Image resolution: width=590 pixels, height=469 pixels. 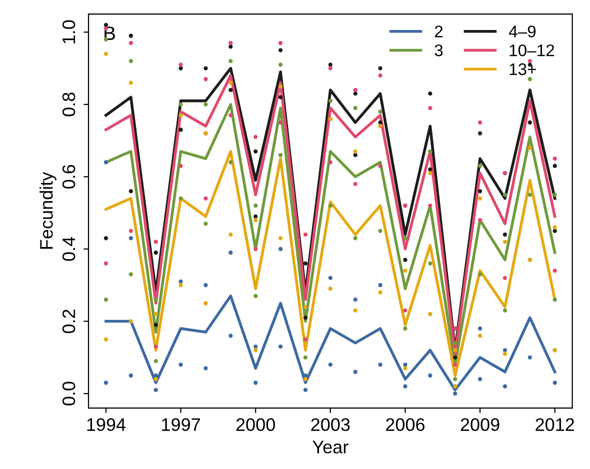 I want to click on y-tick-label: 0.4, so click(x=69, y=248).